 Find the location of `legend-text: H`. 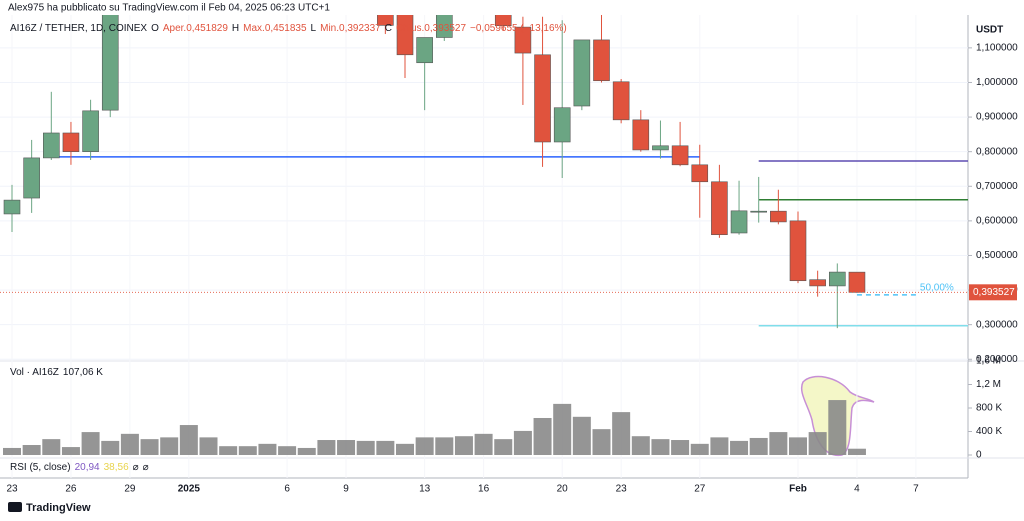

legend-text: H is located at coordinates (235, 28).